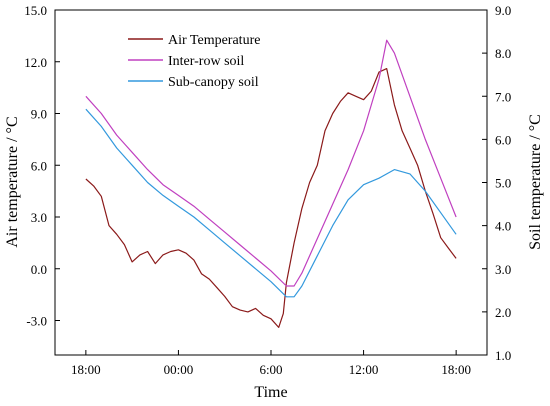 This screenshot has height=406, width=550. Describe the element at coordinates (503, 226) in the screenshot. I see `right-y-tick-label: 4.0` at that location.